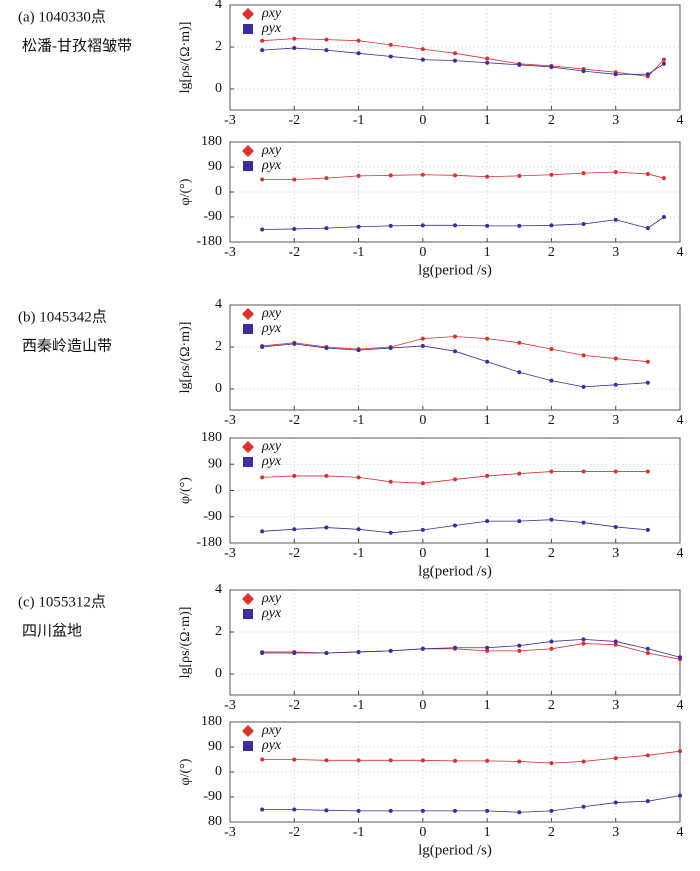  Describe the element at coordinates (67, 345) in the screenshot. I see `panel-region: 西秦岭造山带` at that location.